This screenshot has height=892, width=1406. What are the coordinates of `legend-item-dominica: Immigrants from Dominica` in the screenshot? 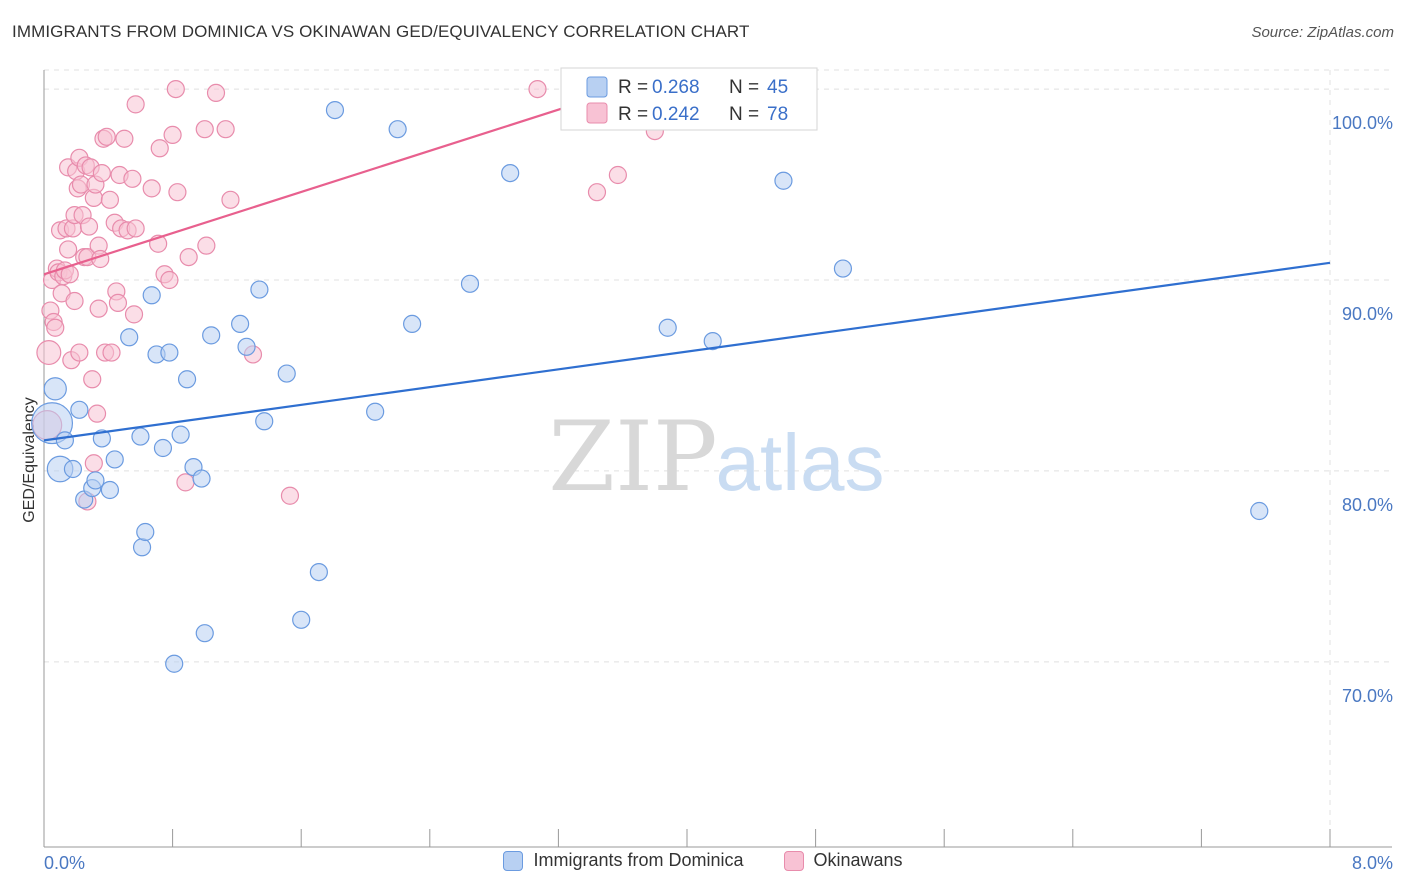 It's located at (623, 860).